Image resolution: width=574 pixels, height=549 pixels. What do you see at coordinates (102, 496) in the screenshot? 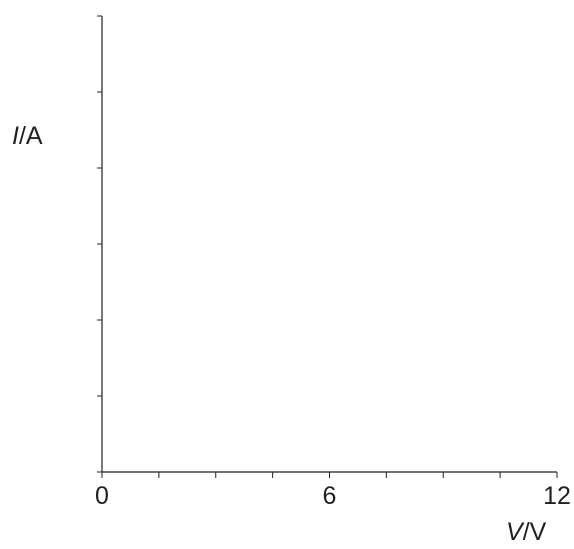
I see `x-tick-label: 0` at bounding box center [102, 496].